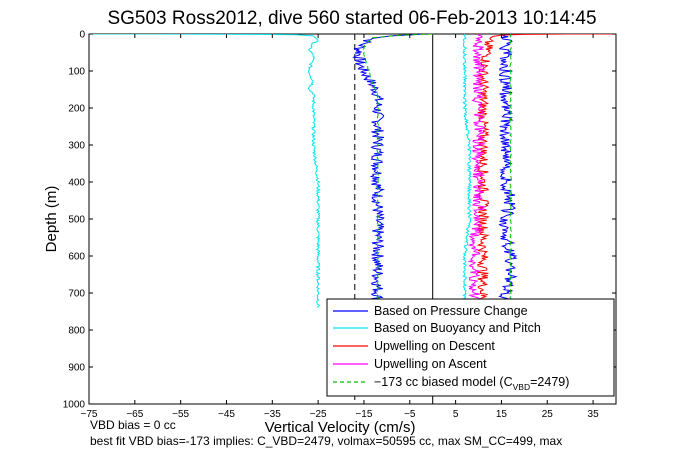 This screenshot has width=681, height=454. I want to click on x-tick-label: −55, so click(180, 414).